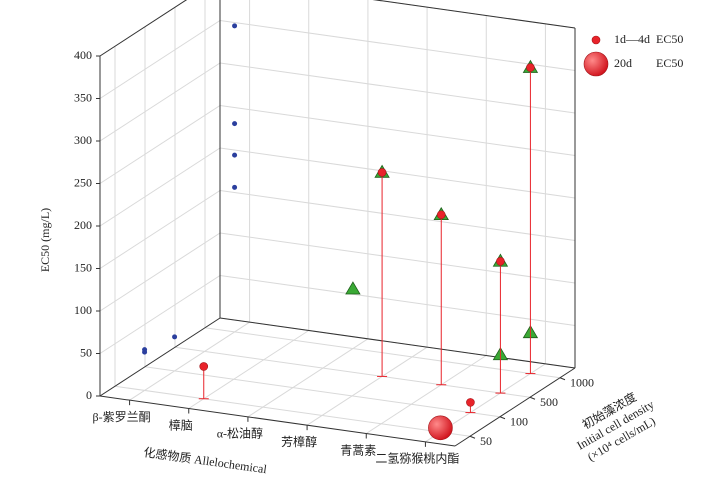 The image size is (716, 500). I want to click on x-tick-label: 青蒿素, so click(358, 450).